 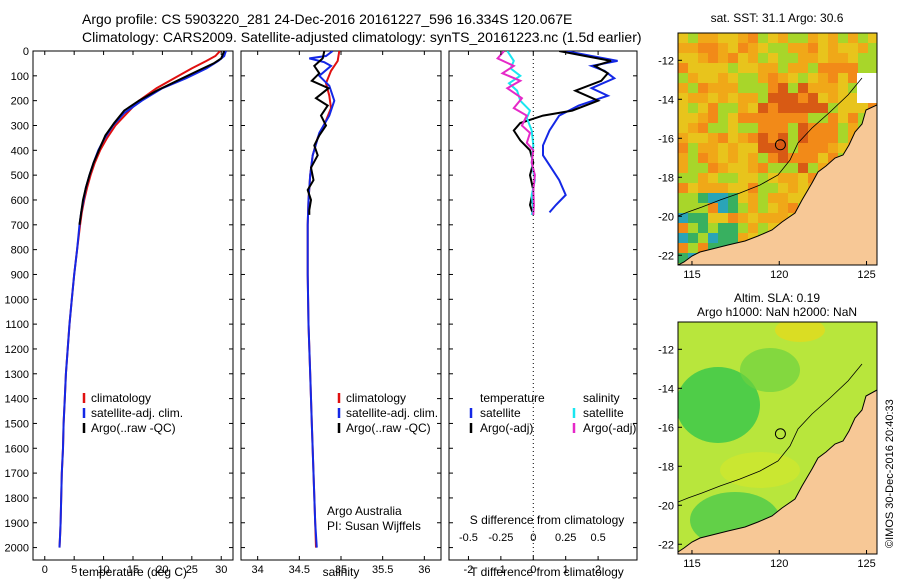 I want to click on map-lon-label: 120, so click(x=779, y=275).